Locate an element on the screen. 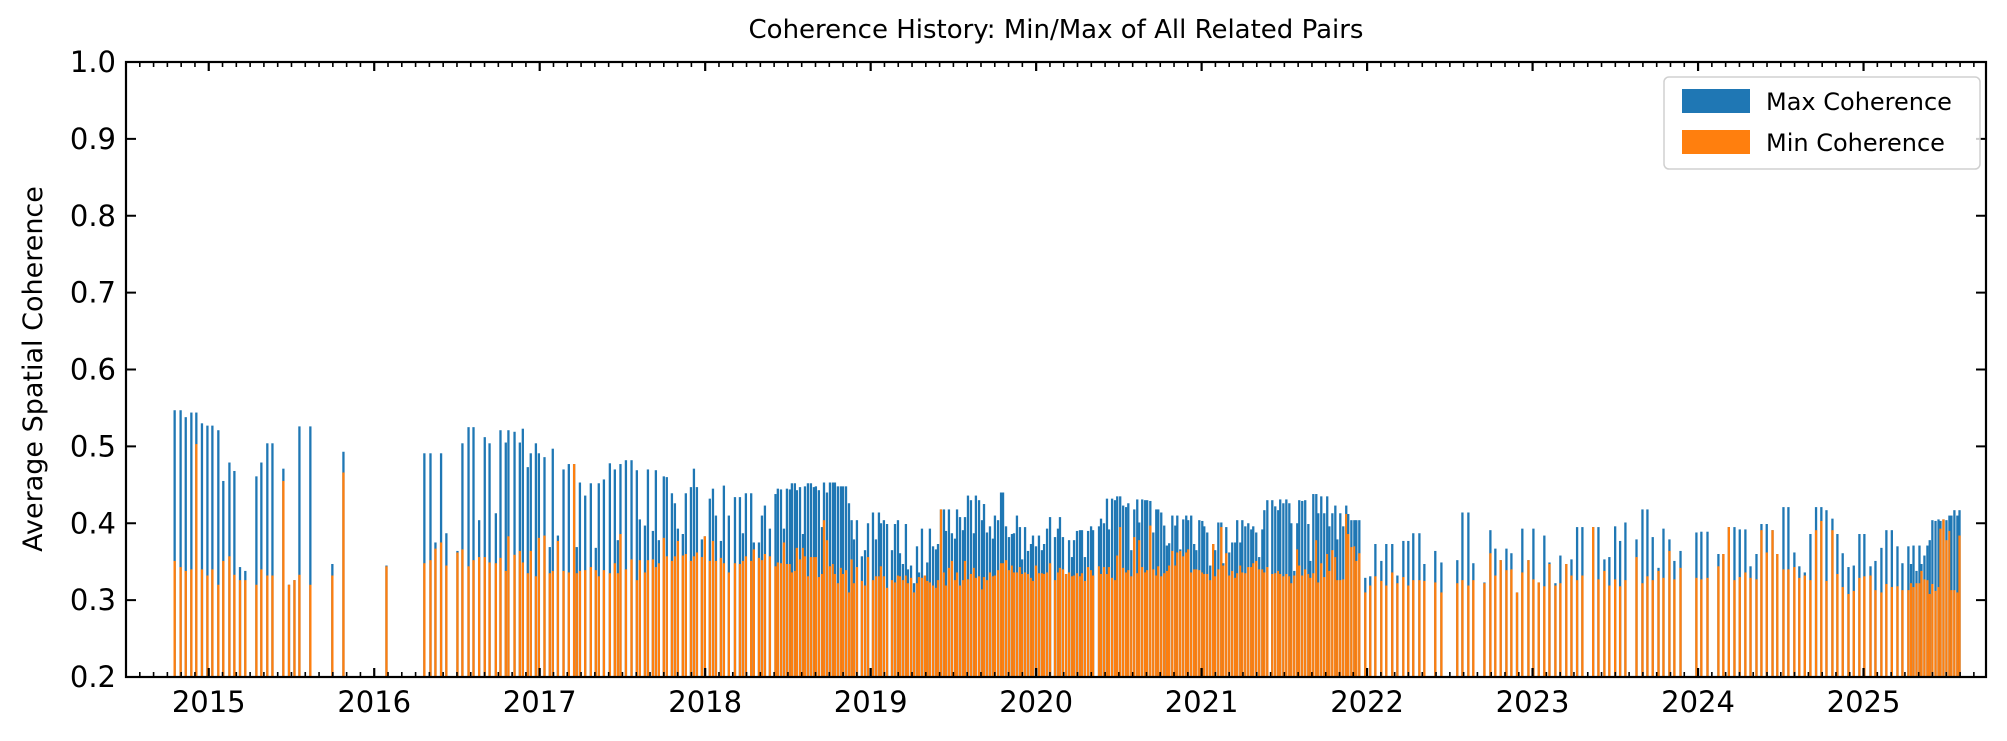 The image size is (2007, 741). x-tick-label: 2024 is located at coordinates (1698, 702).